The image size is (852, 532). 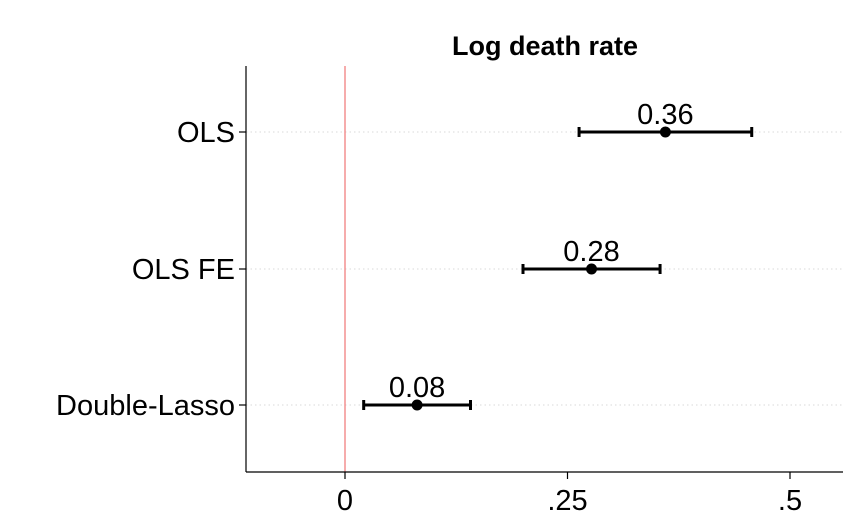 I want to click on data-label: 0.08, so click(x=417, y=388).